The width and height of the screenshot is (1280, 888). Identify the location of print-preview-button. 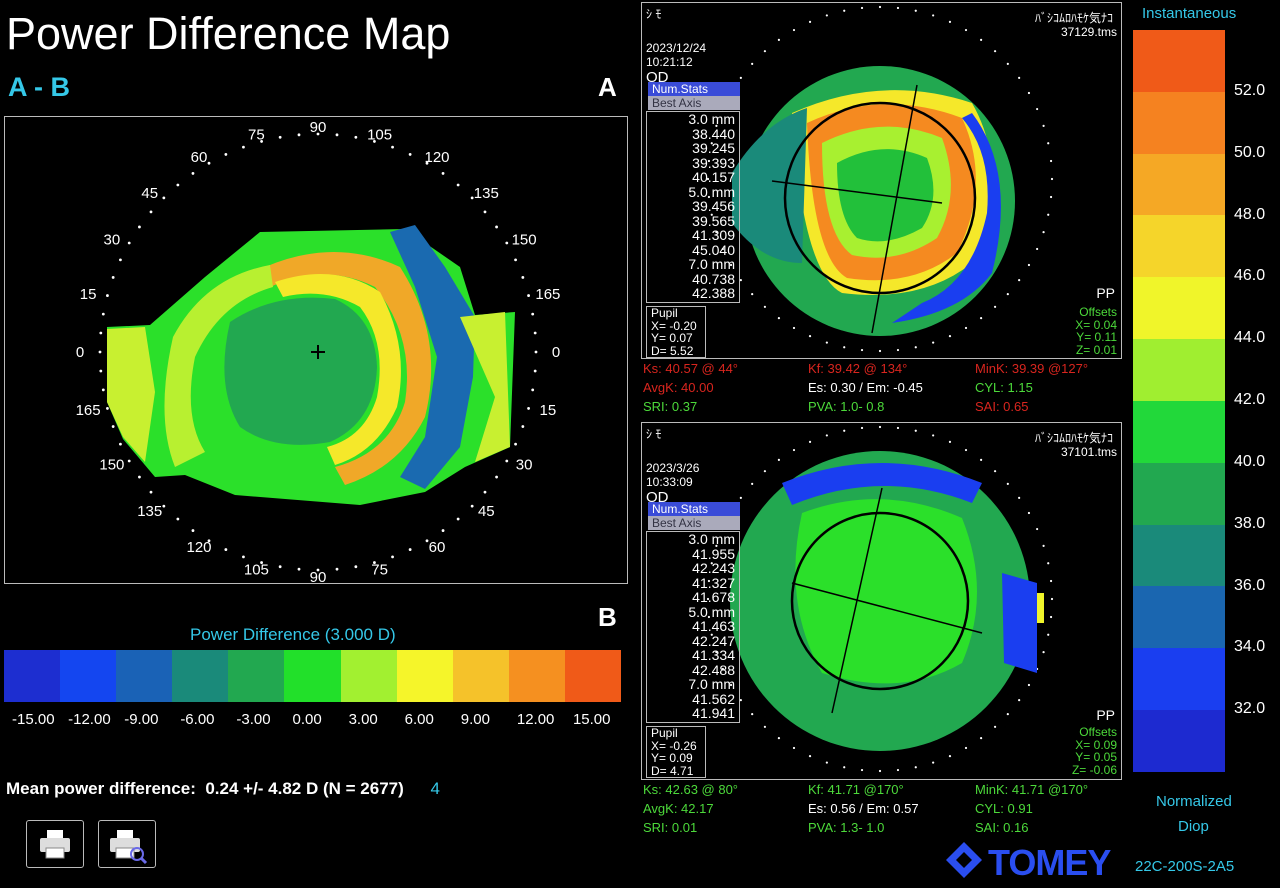
(127, 844).